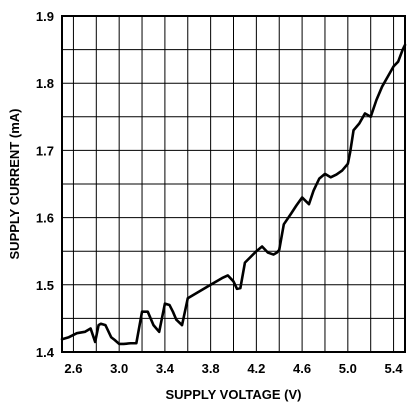  I want to click on y-tick-label: 1.5, so click(45, 285).